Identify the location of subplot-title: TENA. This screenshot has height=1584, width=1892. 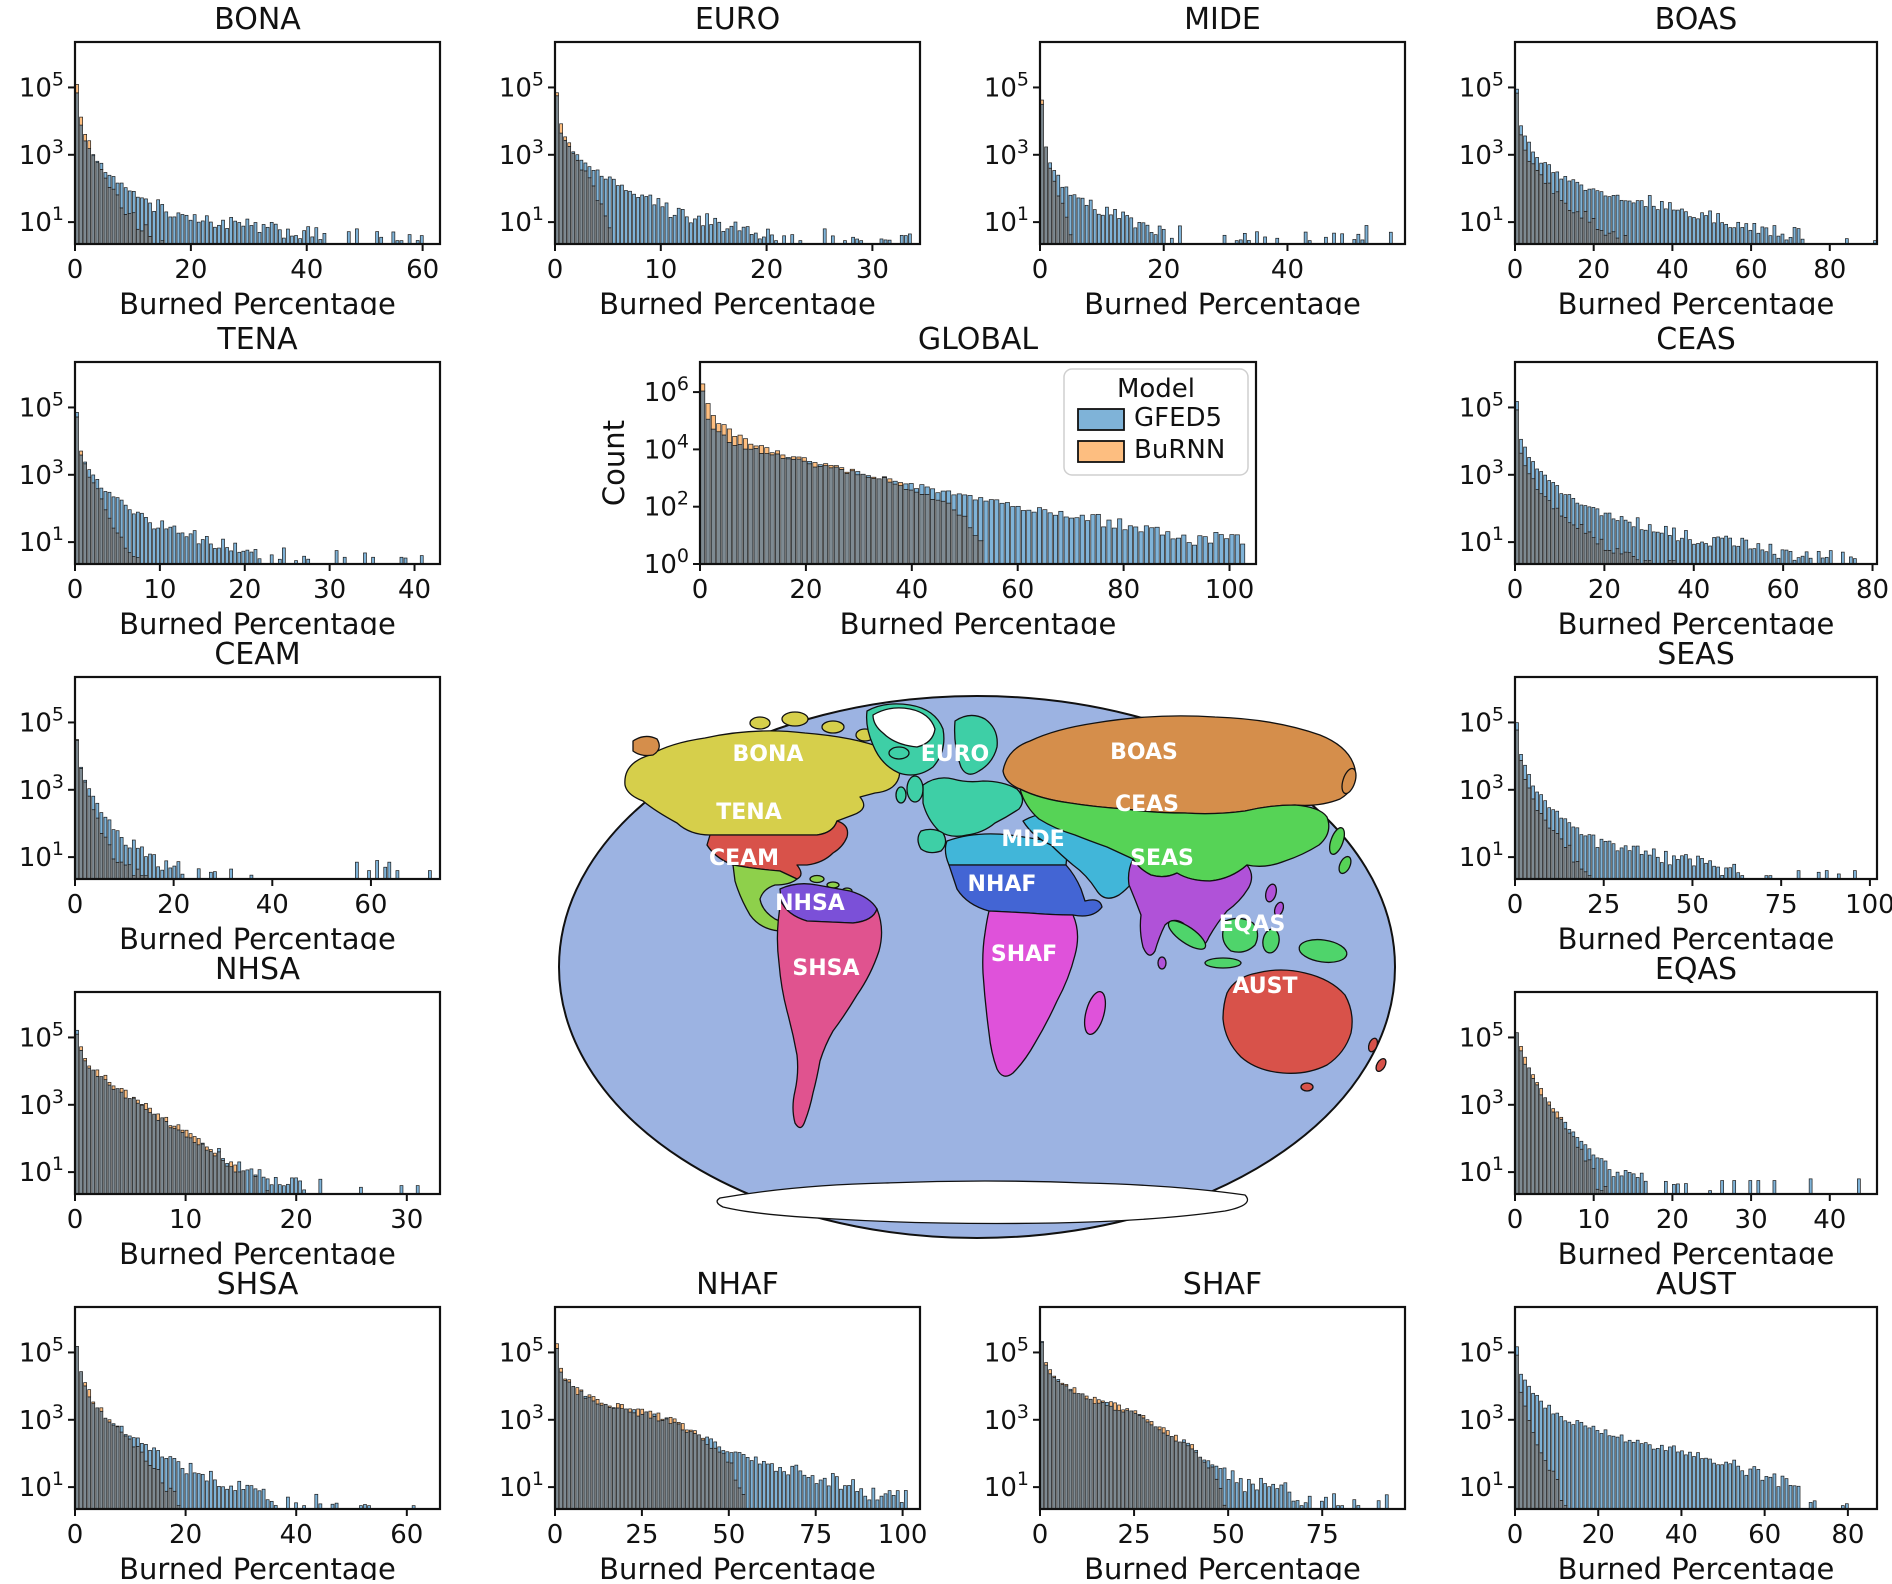
(257, 339).